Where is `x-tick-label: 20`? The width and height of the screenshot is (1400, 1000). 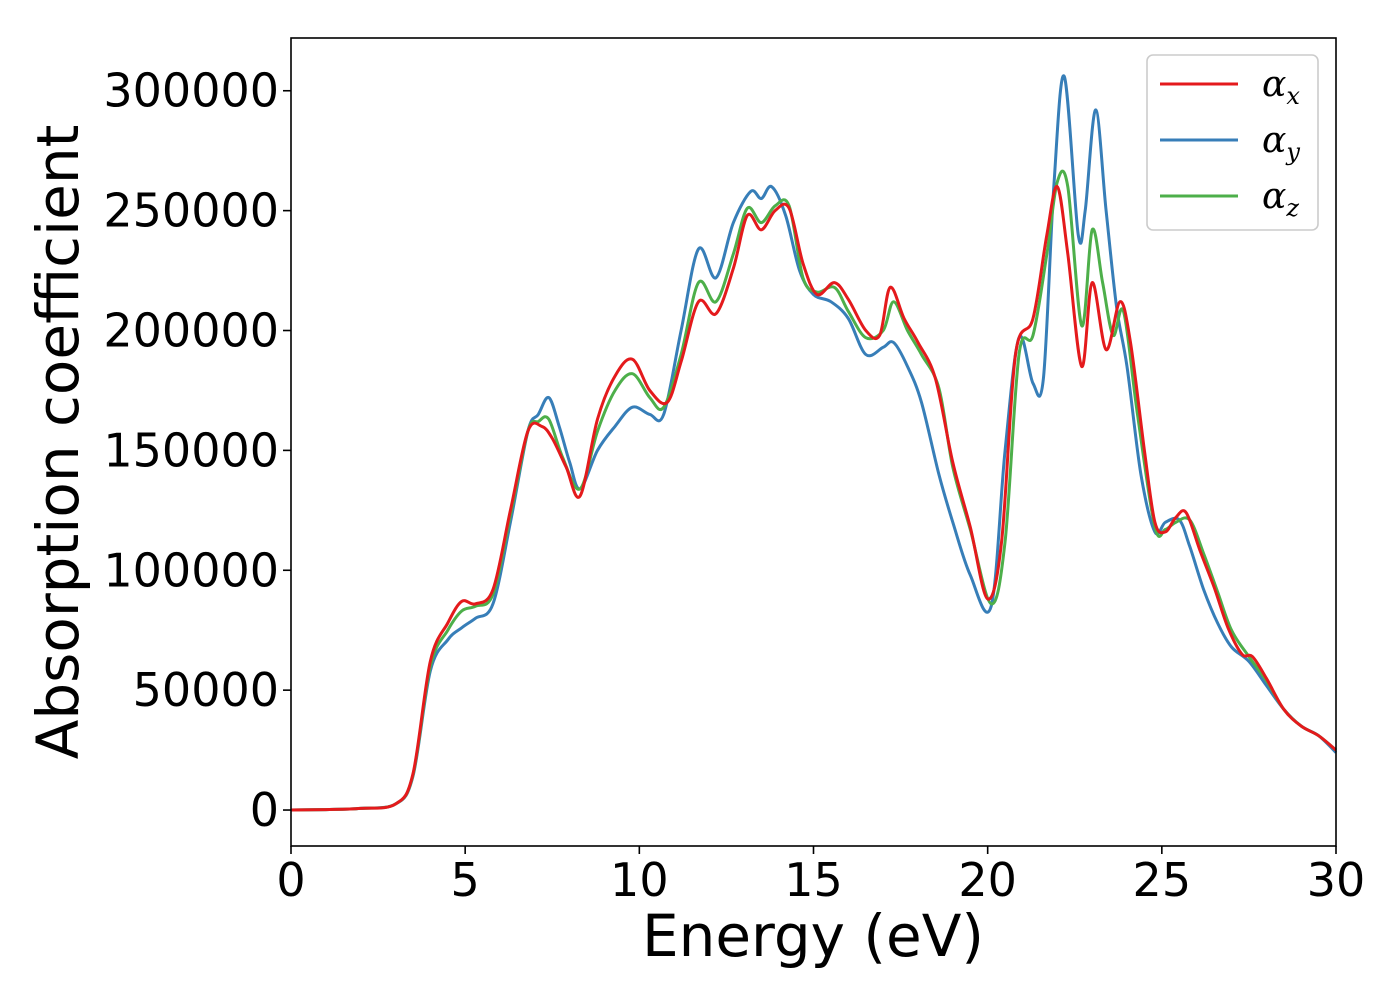
x-tick-label: 20 is located at coordinates (987, 880).